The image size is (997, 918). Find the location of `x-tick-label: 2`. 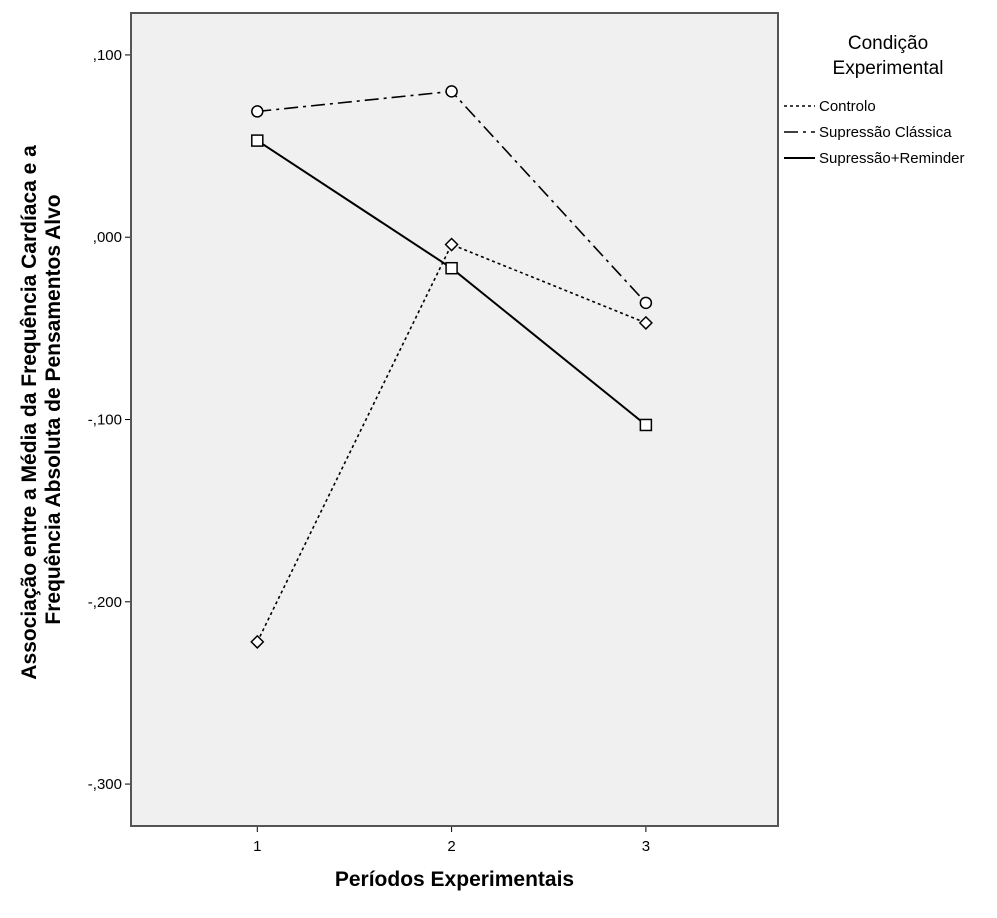

x-tick-label: 2 is located at coordinates (451, 846).